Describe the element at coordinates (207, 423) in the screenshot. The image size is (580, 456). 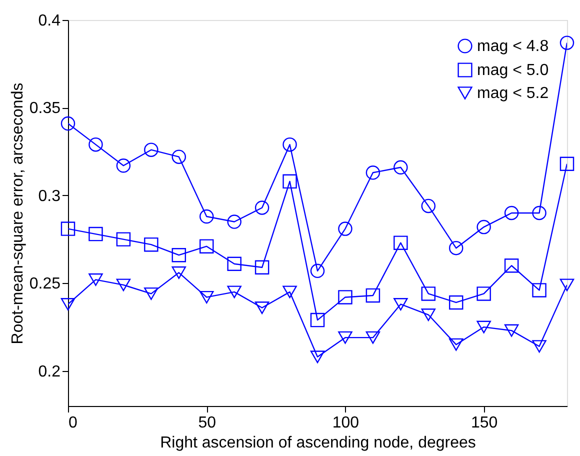
I see `x-tick-label: 50` at that location.